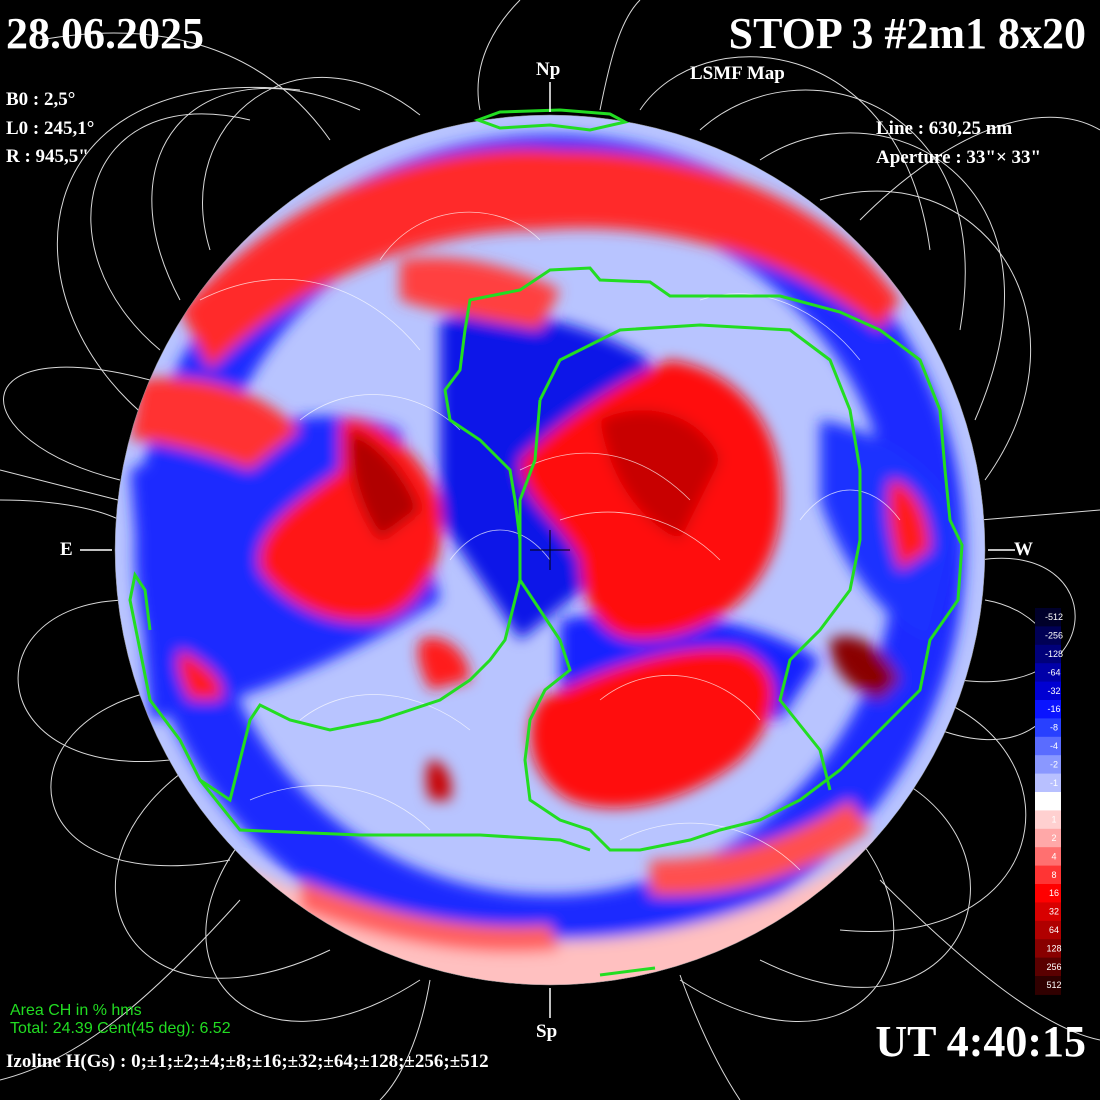  What do you see at coordinates (1053, 820) in the screenshot?
I see `colorbar-label: 1` at bounding box center [1053, 820].